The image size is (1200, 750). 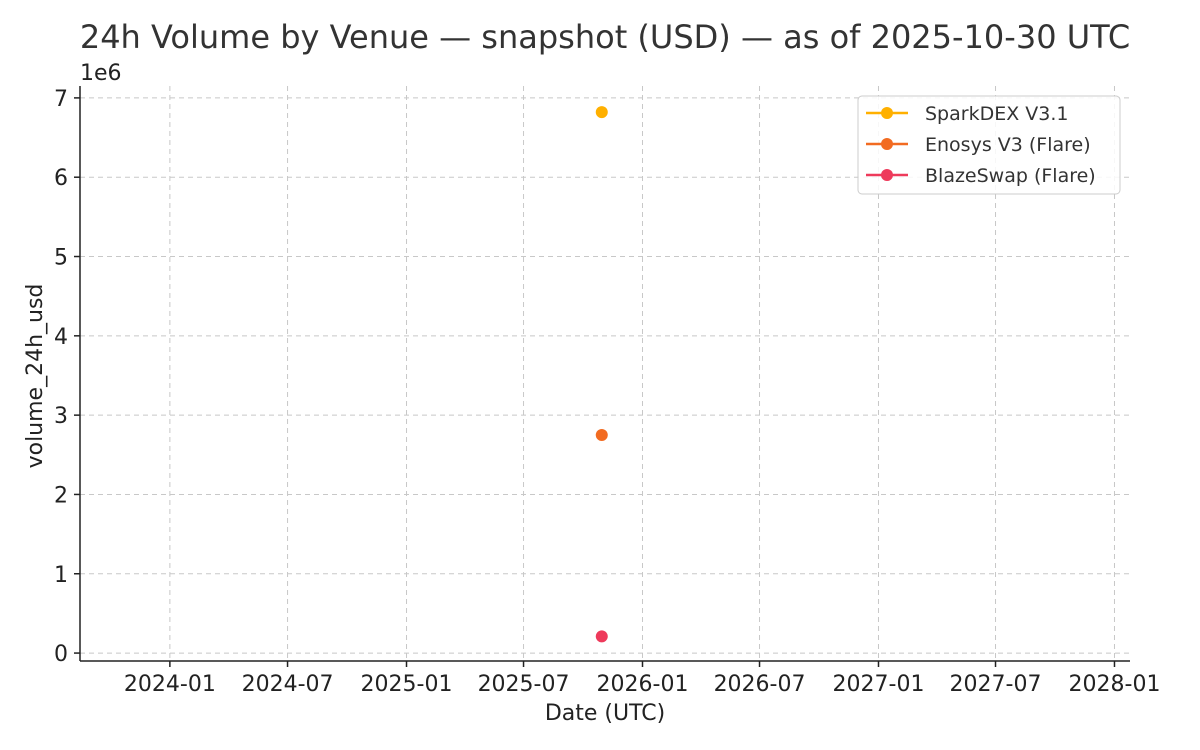 I want to click on x-tick-label: 2028-01, so click(x=1115, y=684).